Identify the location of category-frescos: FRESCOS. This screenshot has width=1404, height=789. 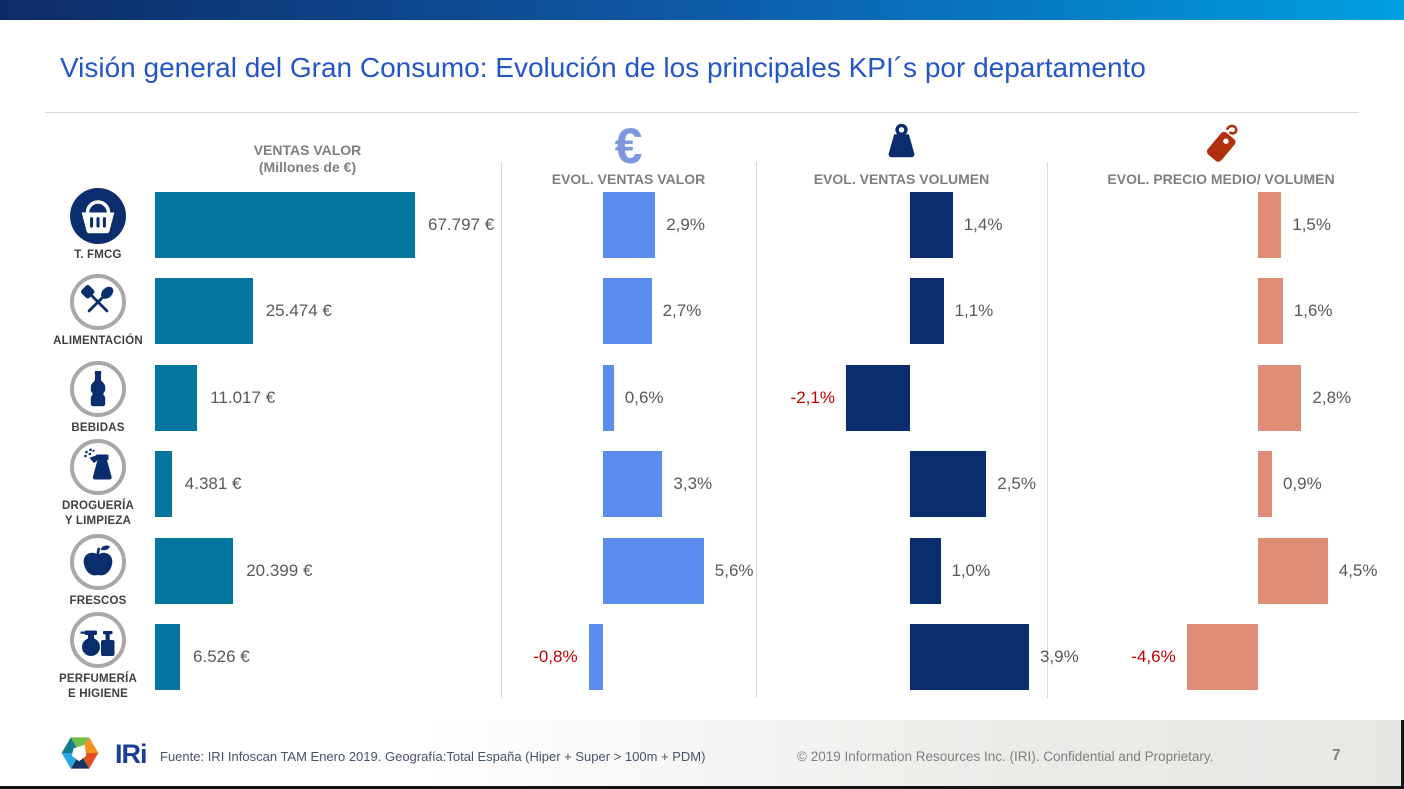
(98, 571).